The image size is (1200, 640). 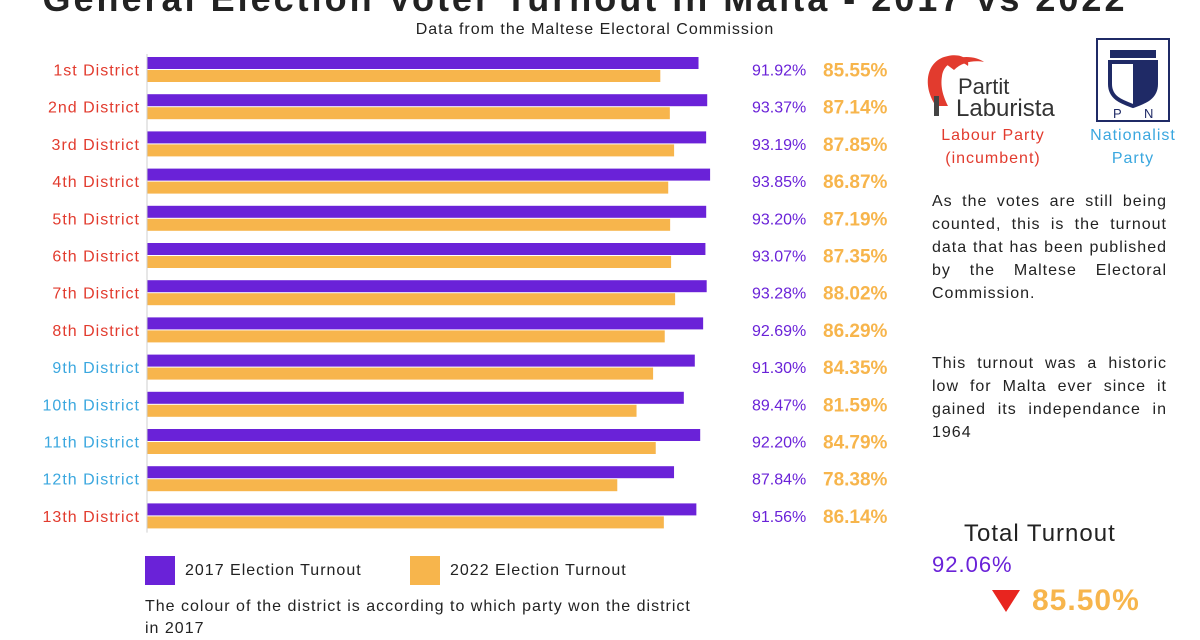 I want to click on labour-party-logo: Partit Laburista, so click(x=991, y=87).